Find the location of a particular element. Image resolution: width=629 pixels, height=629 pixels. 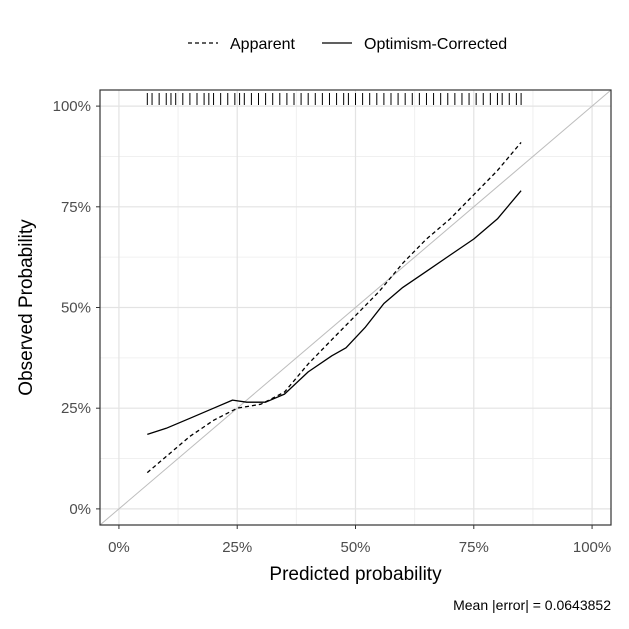

mean-error-caption: Mean |error| = 0.0643852 is located at coordinates (532, 605).